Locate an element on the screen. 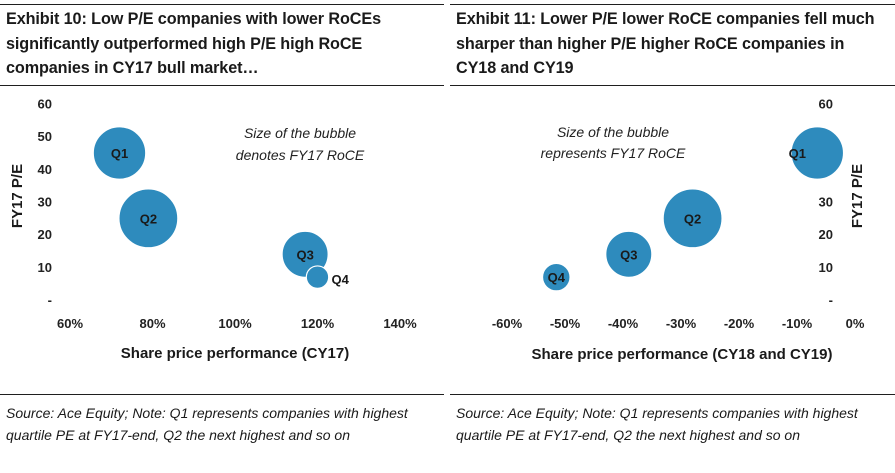  x-tick-label: 80% is located at coordinates (152, 323).